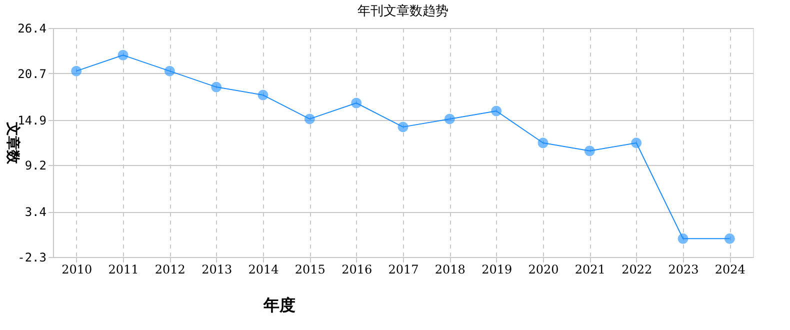 The height and width of the screenshot is (330, 790). I want to click on x-tick-label: 2015, so click(310, 269).